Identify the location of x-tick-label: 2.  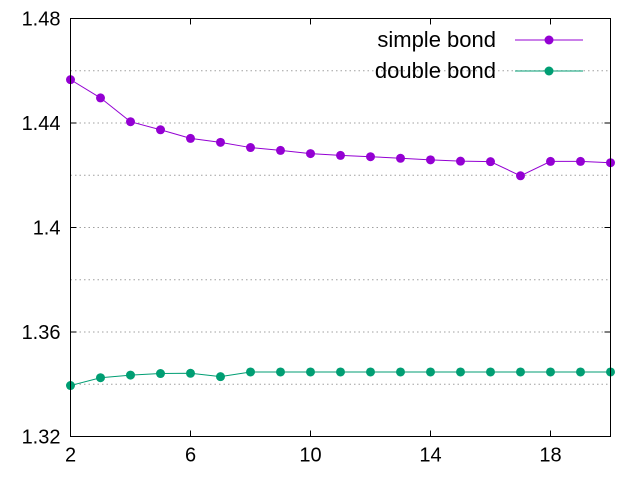
(70, 456).